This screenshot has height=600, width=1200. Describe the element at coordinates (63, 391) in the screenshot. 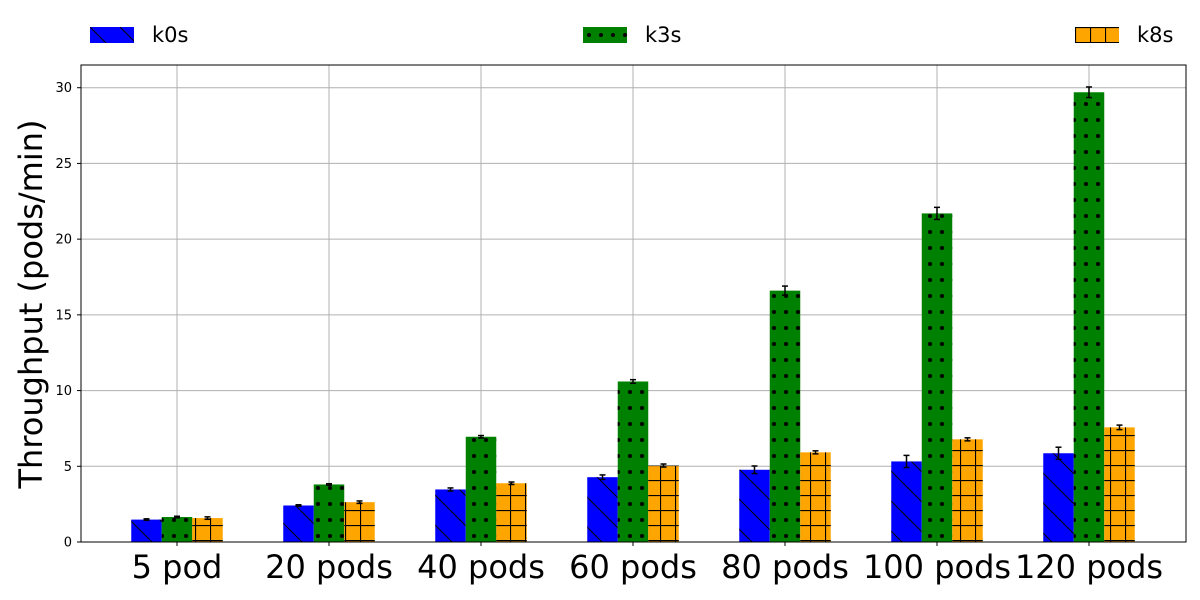

I see `y-tick-label: 10` at that location.